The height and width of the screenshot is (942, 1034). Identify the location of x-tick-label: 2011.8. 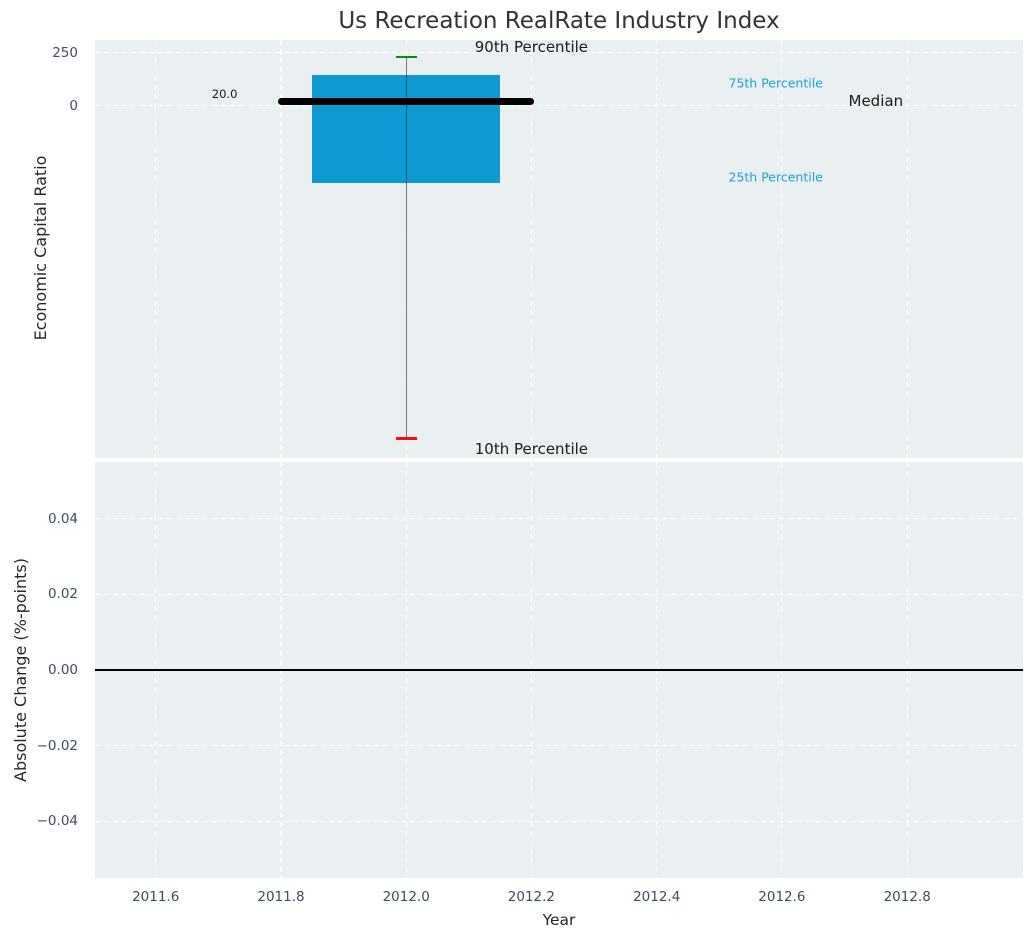
(281, 897).